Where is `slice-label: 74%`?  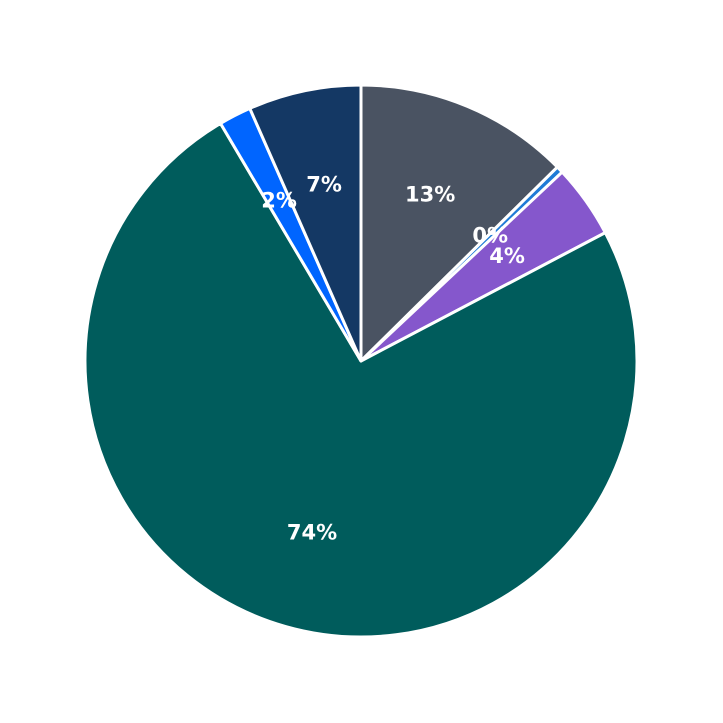
slice-label: 74% is located at coordinates (312, 533).